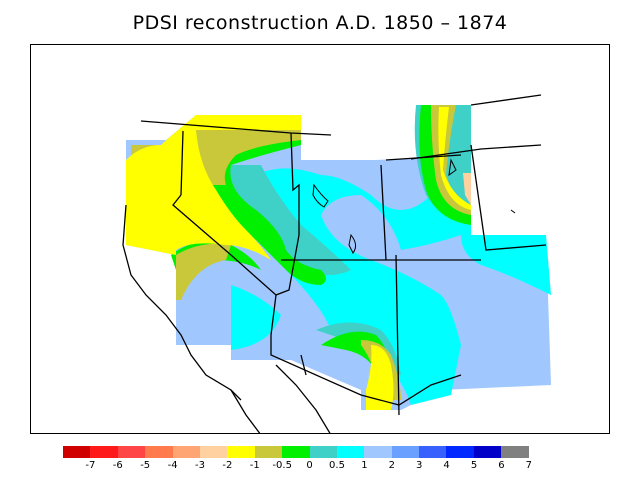 The width and height of the screenshot is (640, 480). I want to click on canada-border-east, so click(476, 152).